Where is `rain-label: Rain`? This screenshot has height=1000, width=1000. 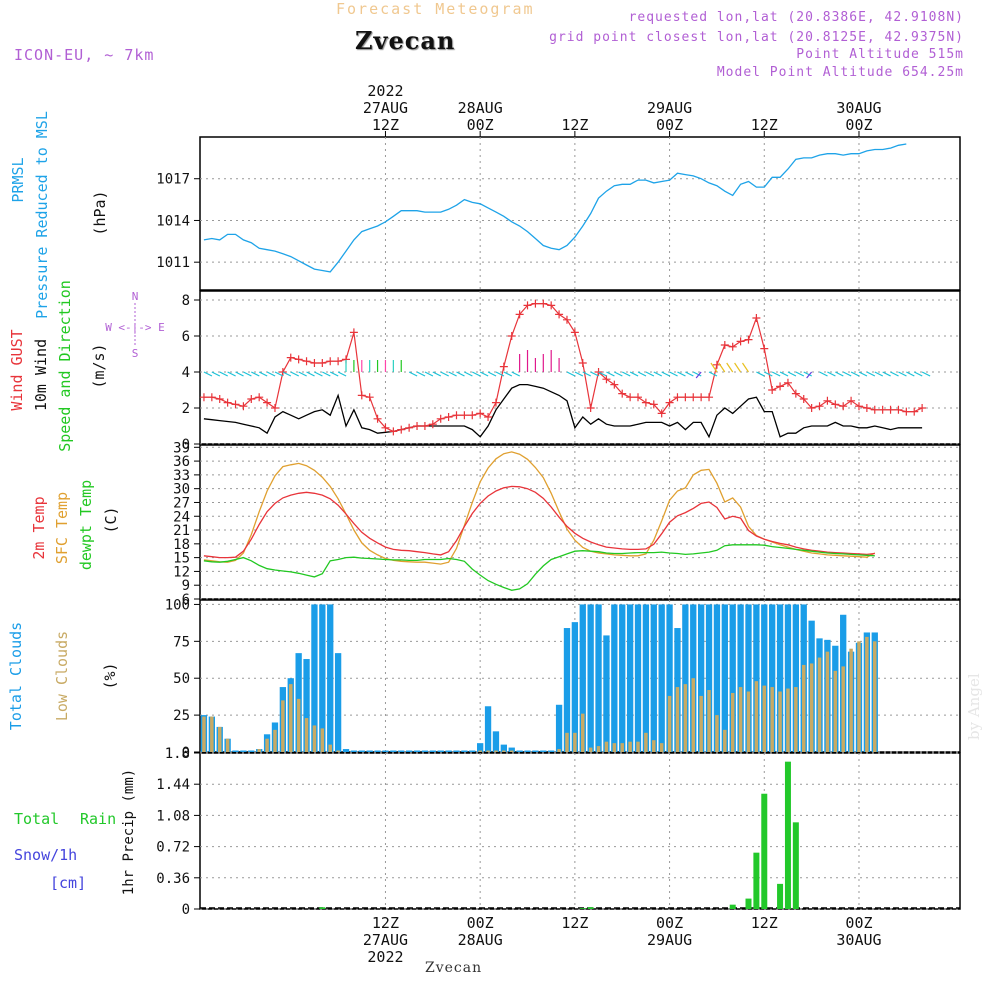 rain-label: Rain is located at coordinates (98, 819).